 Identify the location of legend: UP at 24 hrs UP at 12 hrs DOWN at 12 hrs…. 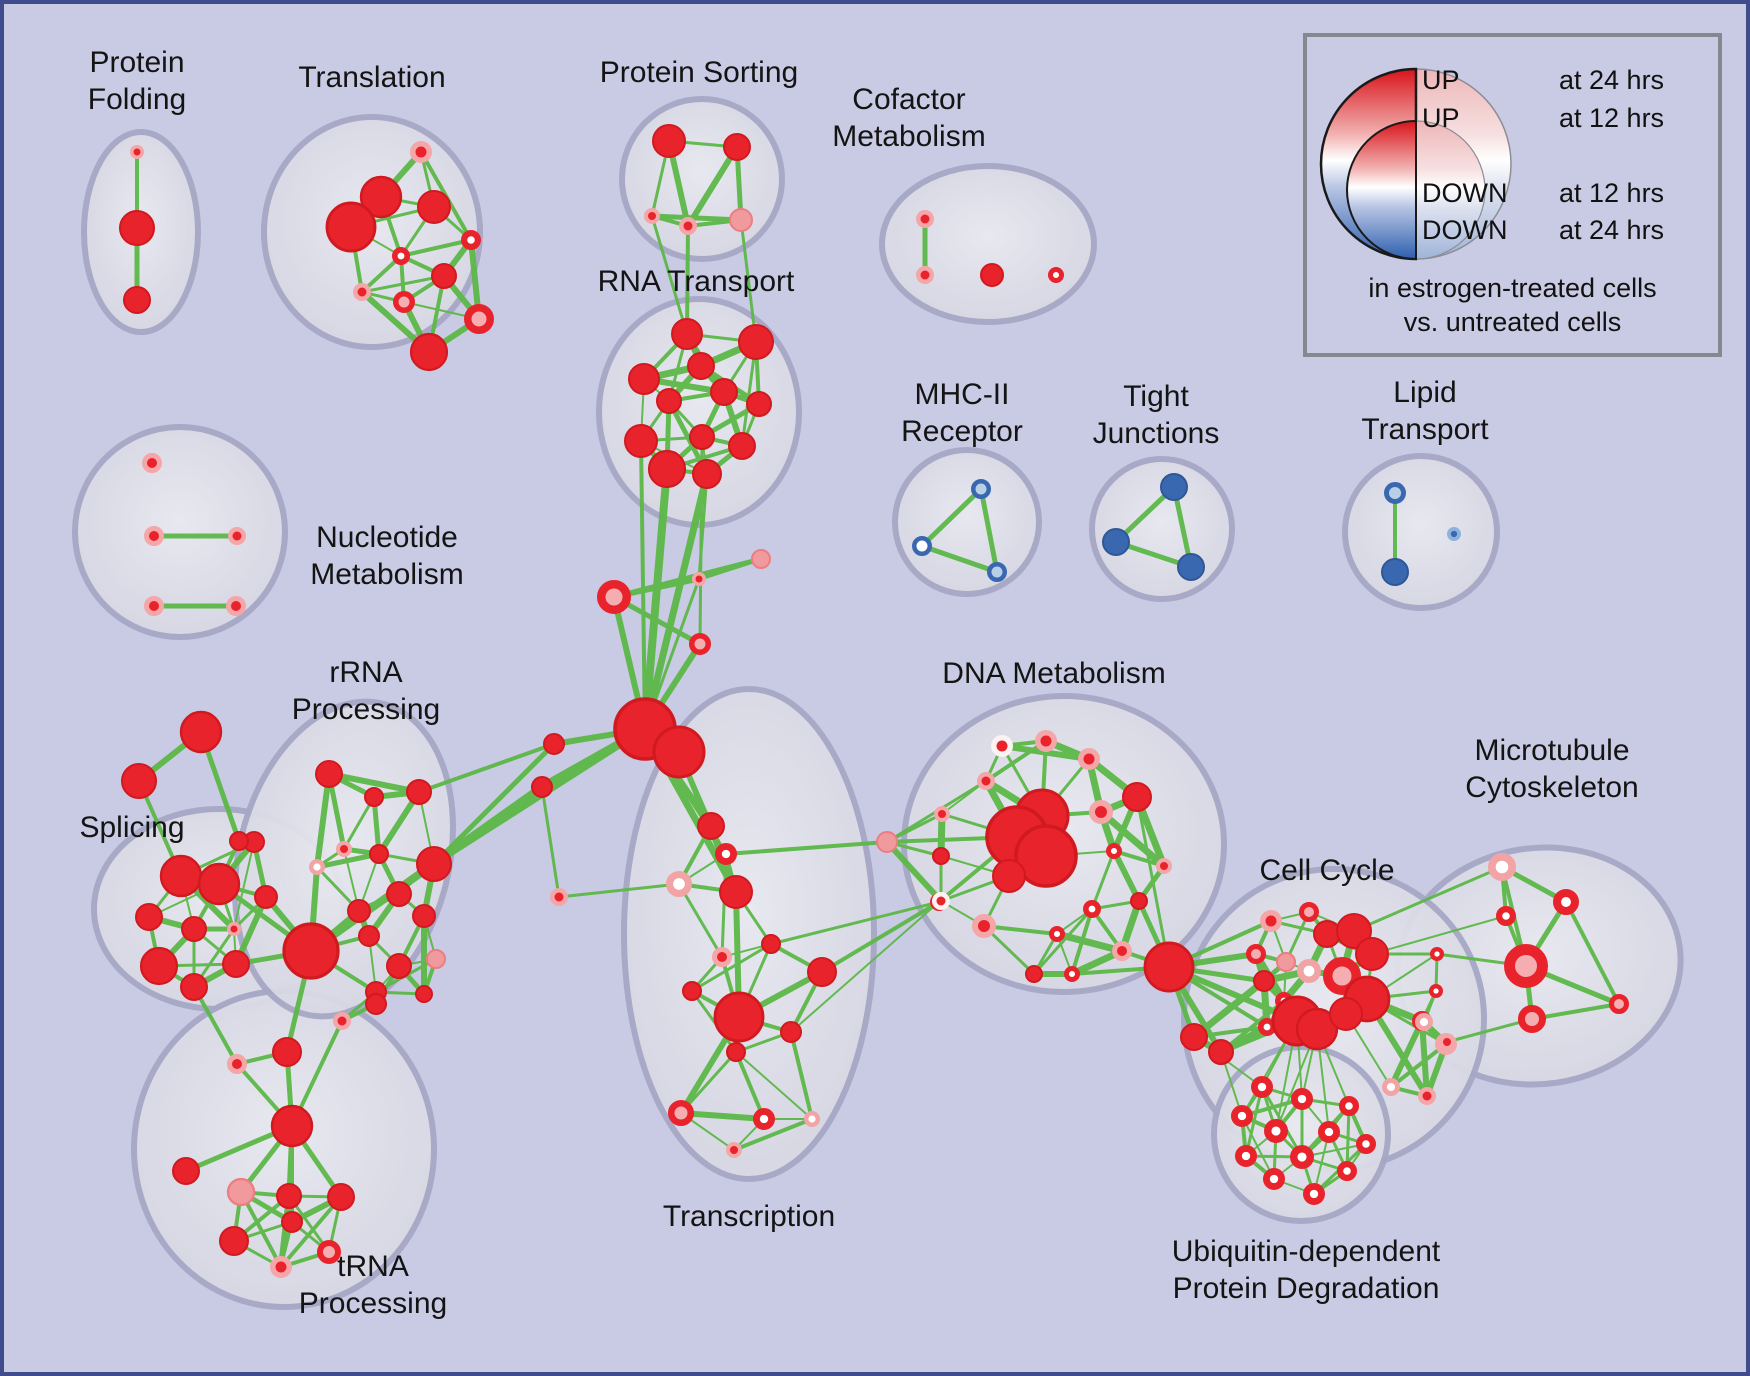
(1512, 195).